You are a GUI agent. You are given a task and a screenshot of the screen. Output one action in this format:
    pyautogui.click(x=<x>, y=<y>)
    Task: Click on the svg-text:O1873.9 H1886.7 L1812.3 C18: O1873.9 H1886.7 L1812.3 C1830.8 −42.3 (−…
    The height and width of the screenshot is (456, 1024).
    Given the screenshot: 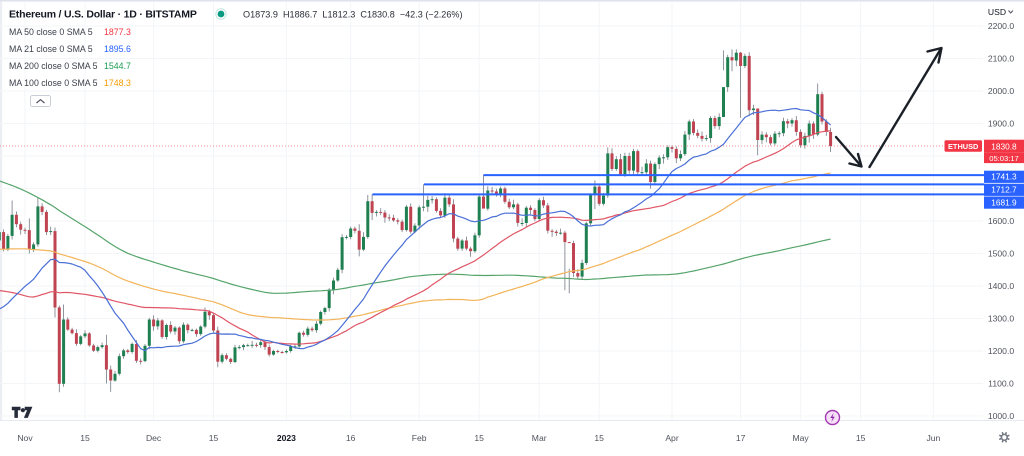 What is the action you would take?
    pyautogui.click(x=353, y=14)
    